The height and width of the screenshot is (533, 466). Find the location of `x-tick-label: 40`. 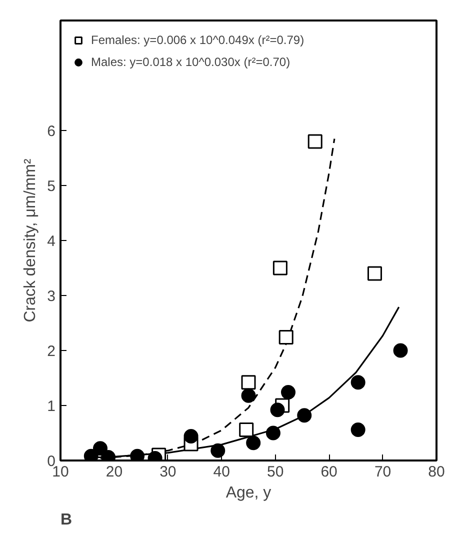

x-tick-label: 40 is located at coordinates (221, 472).